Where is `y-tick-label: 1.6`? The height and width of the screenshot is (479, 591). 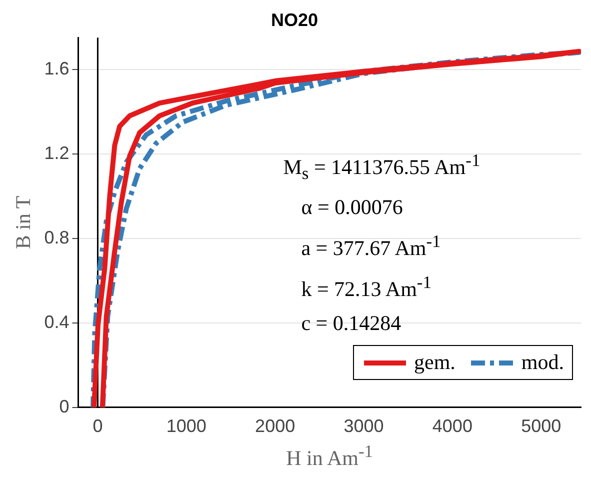
y-tick-label: 1.6 is located at coordinates (57, 68).